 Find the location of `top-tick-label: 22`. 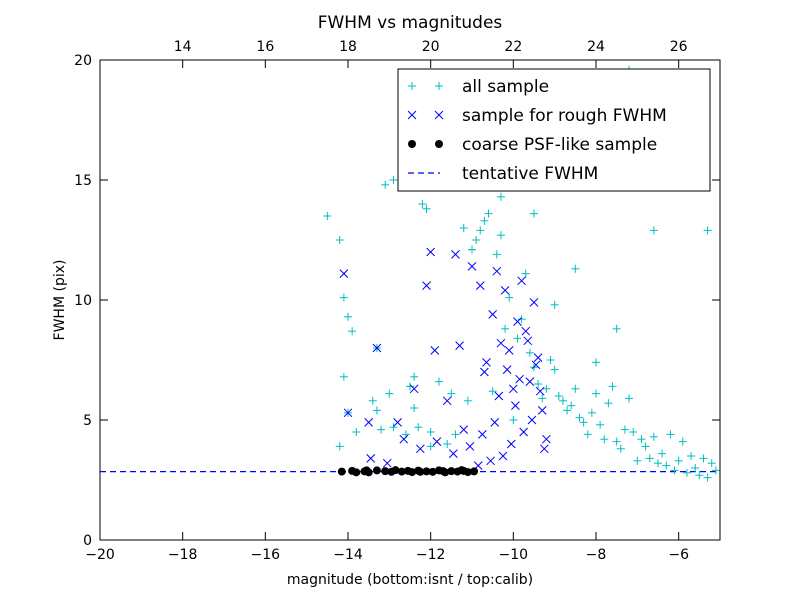

top-tick-label: 22 is located at coordinates (513, 47).